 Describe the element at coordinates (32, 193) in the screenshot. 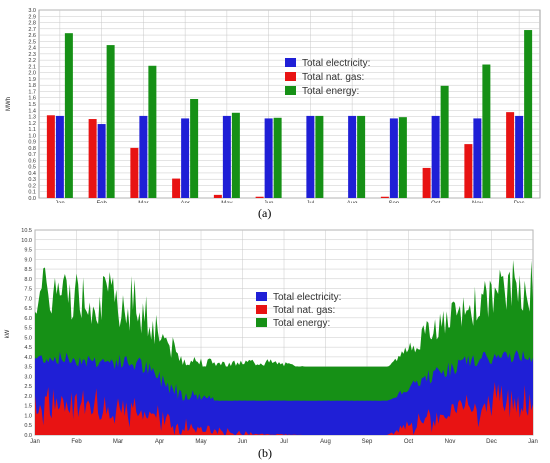

I see `y-tick-label: 0.1` at that location.